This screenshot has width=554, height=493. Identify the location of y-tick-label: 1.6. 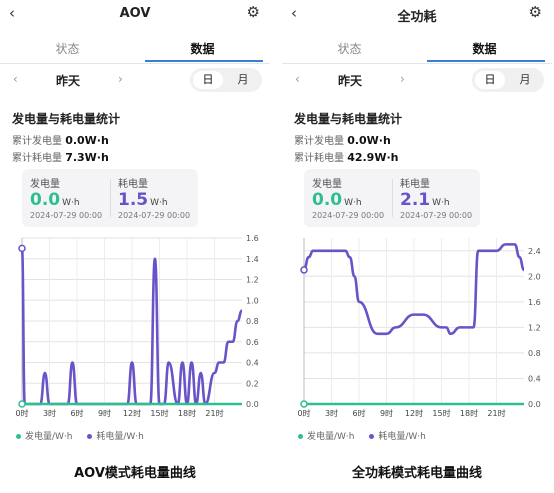
(534, 302).